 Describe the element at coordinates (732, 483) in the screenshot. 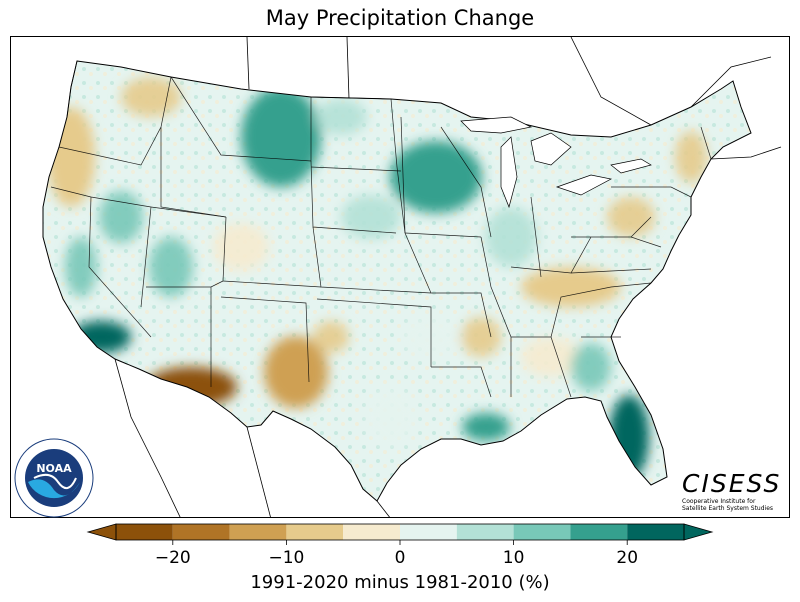

I see `cisess-name: CISESS` at that location.